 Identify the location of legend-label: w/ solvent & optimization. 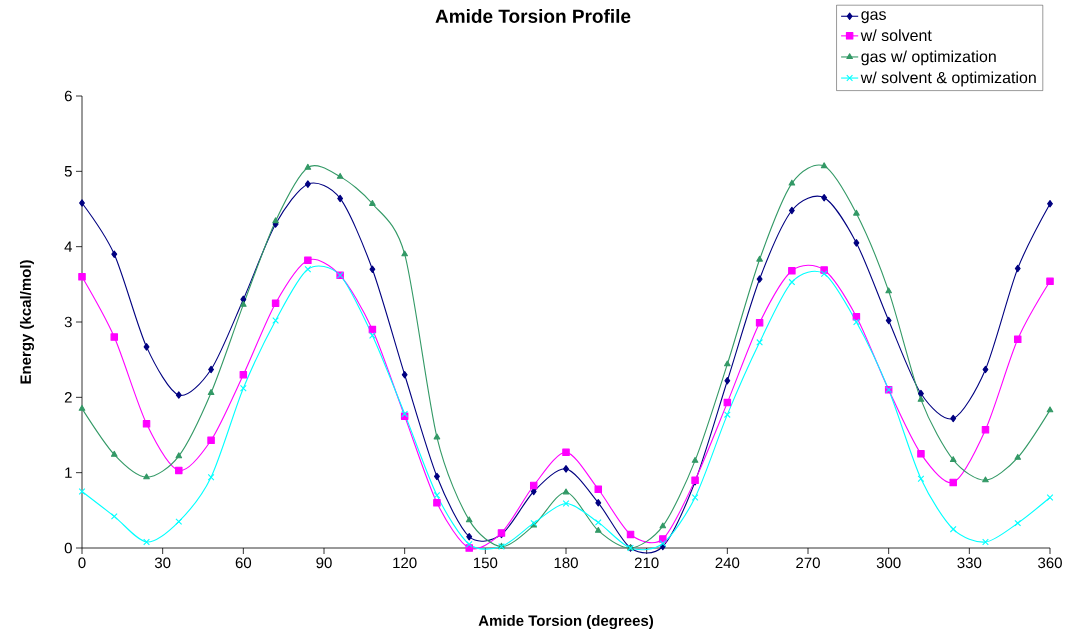
(948, 79).